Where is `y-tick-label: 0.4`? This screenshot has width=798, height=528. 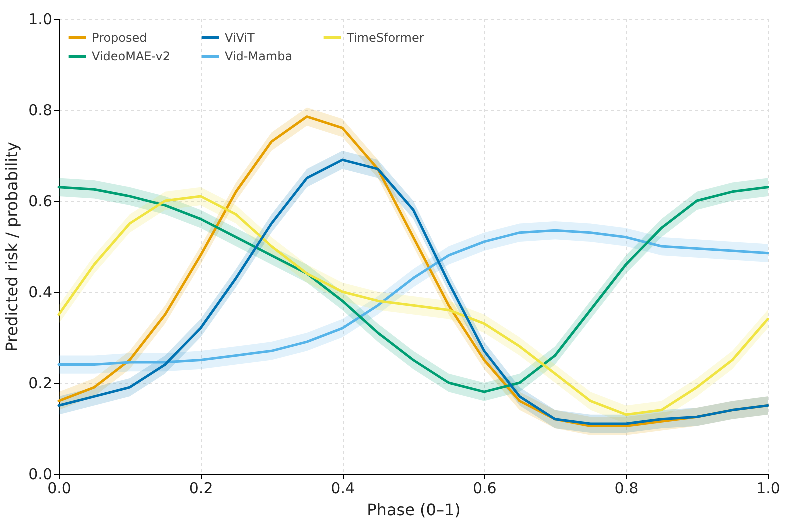
y-tick-label: 0.4 is located at coordinates (40, 293).